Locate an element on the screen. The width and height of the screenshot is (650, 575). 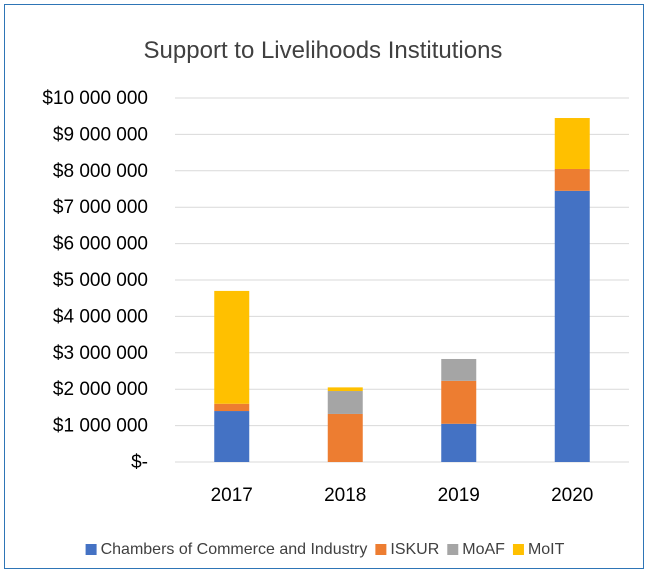
y-tick-label: $10 000 000 is located at coordinates (95, 98).